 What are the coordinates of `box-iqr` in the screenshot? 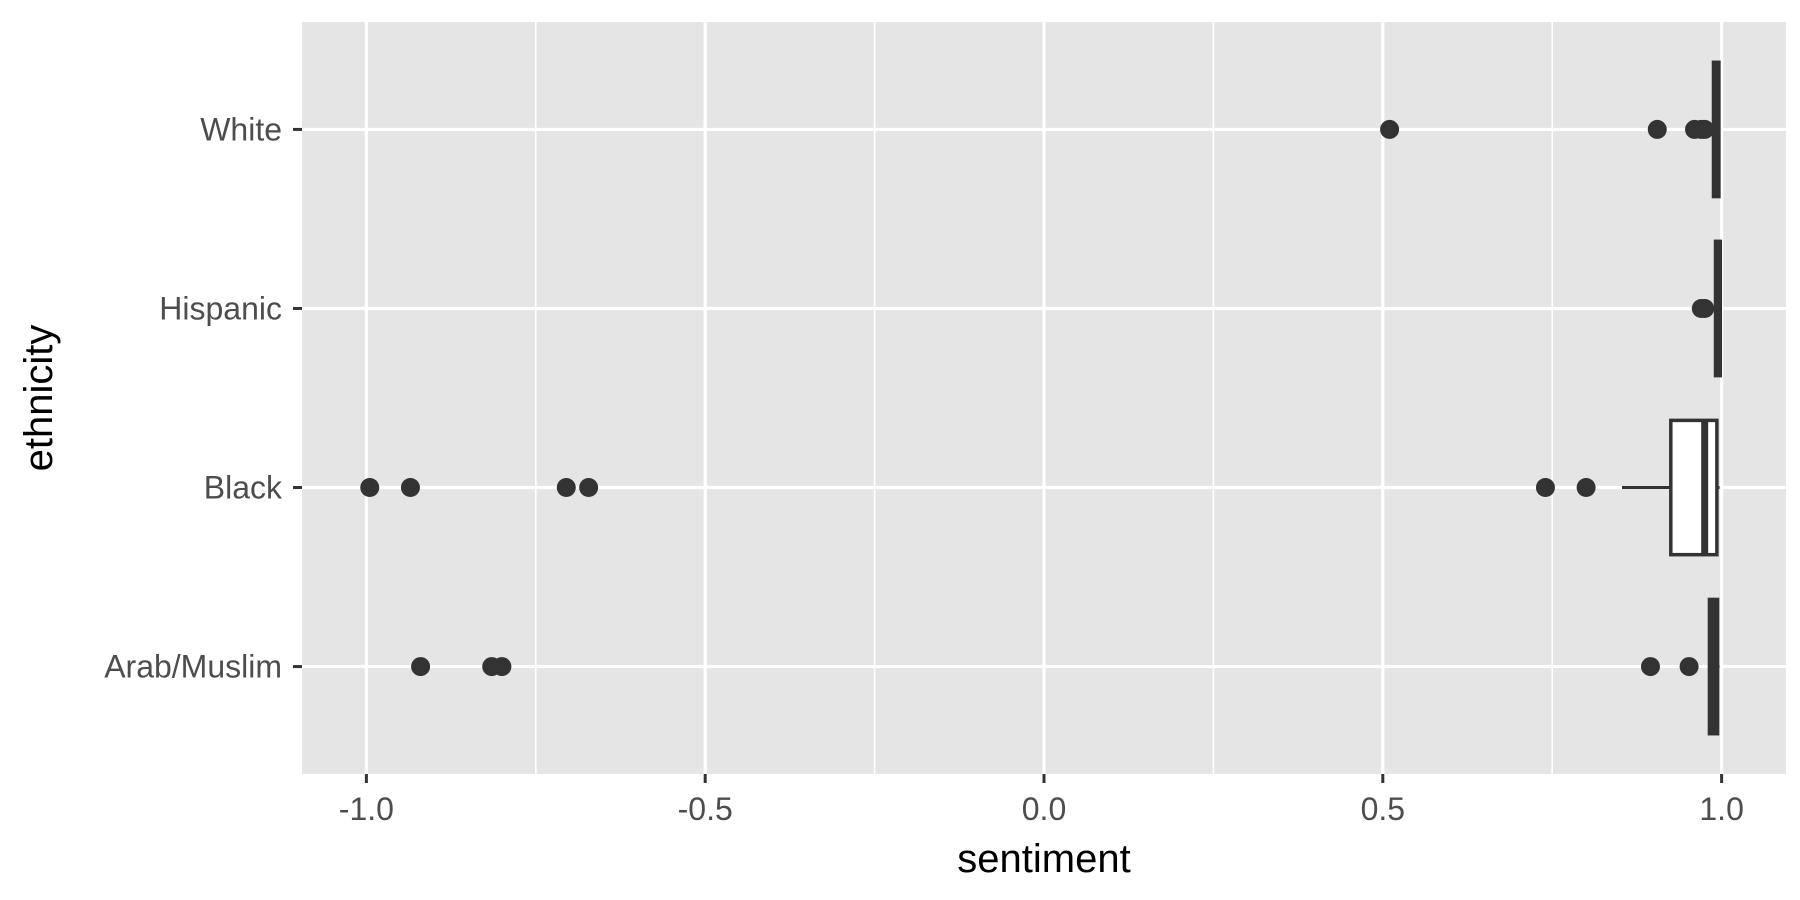 It's located at (1694, 487).